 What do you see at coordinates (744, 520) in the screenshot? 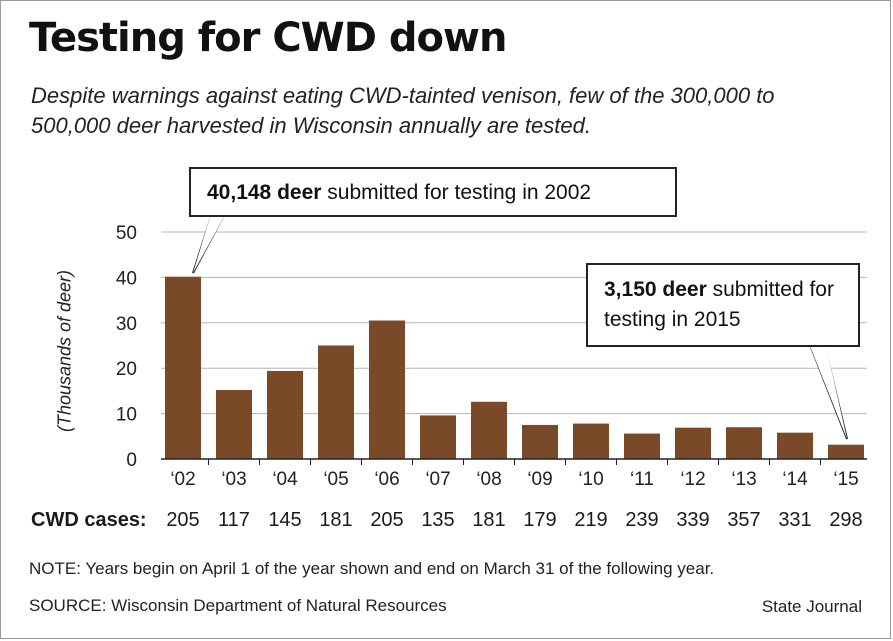
I see `cwd-cases-value: 357` at bounding box center [744, 520].